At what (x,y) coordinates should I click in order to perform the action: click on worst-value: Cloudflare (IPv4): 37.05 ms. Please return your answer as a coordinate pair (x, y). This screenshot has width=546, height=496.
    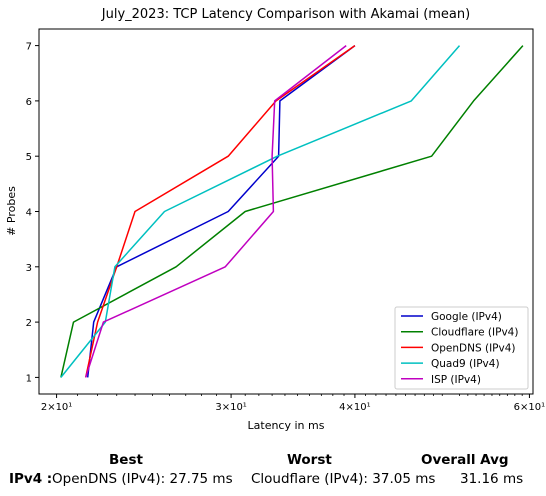
    Looking at the image, I should click on (343, 479).